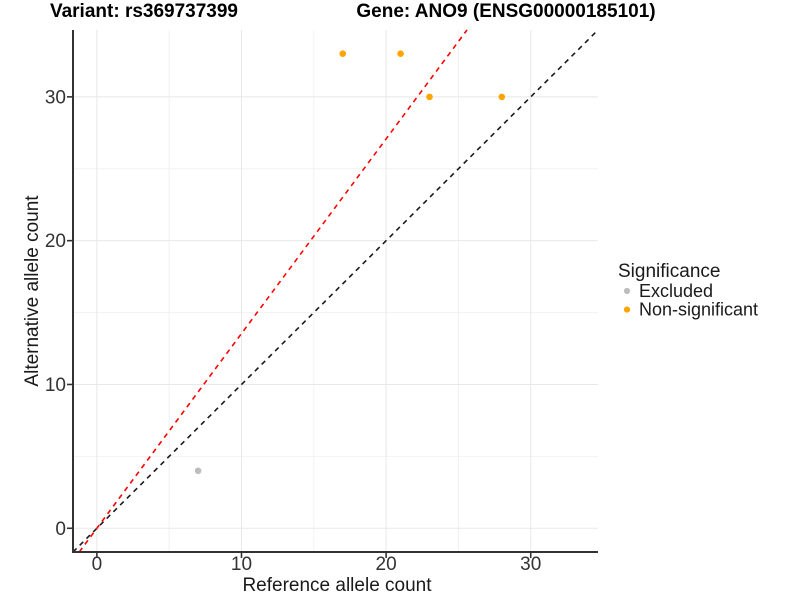 Image resolution: width=800 pixels, height=600 pixels. What do you see at coordinates (55, 97) in the screenshot?
I see `y-tick-label: 30` at bounding box center [55, 97].